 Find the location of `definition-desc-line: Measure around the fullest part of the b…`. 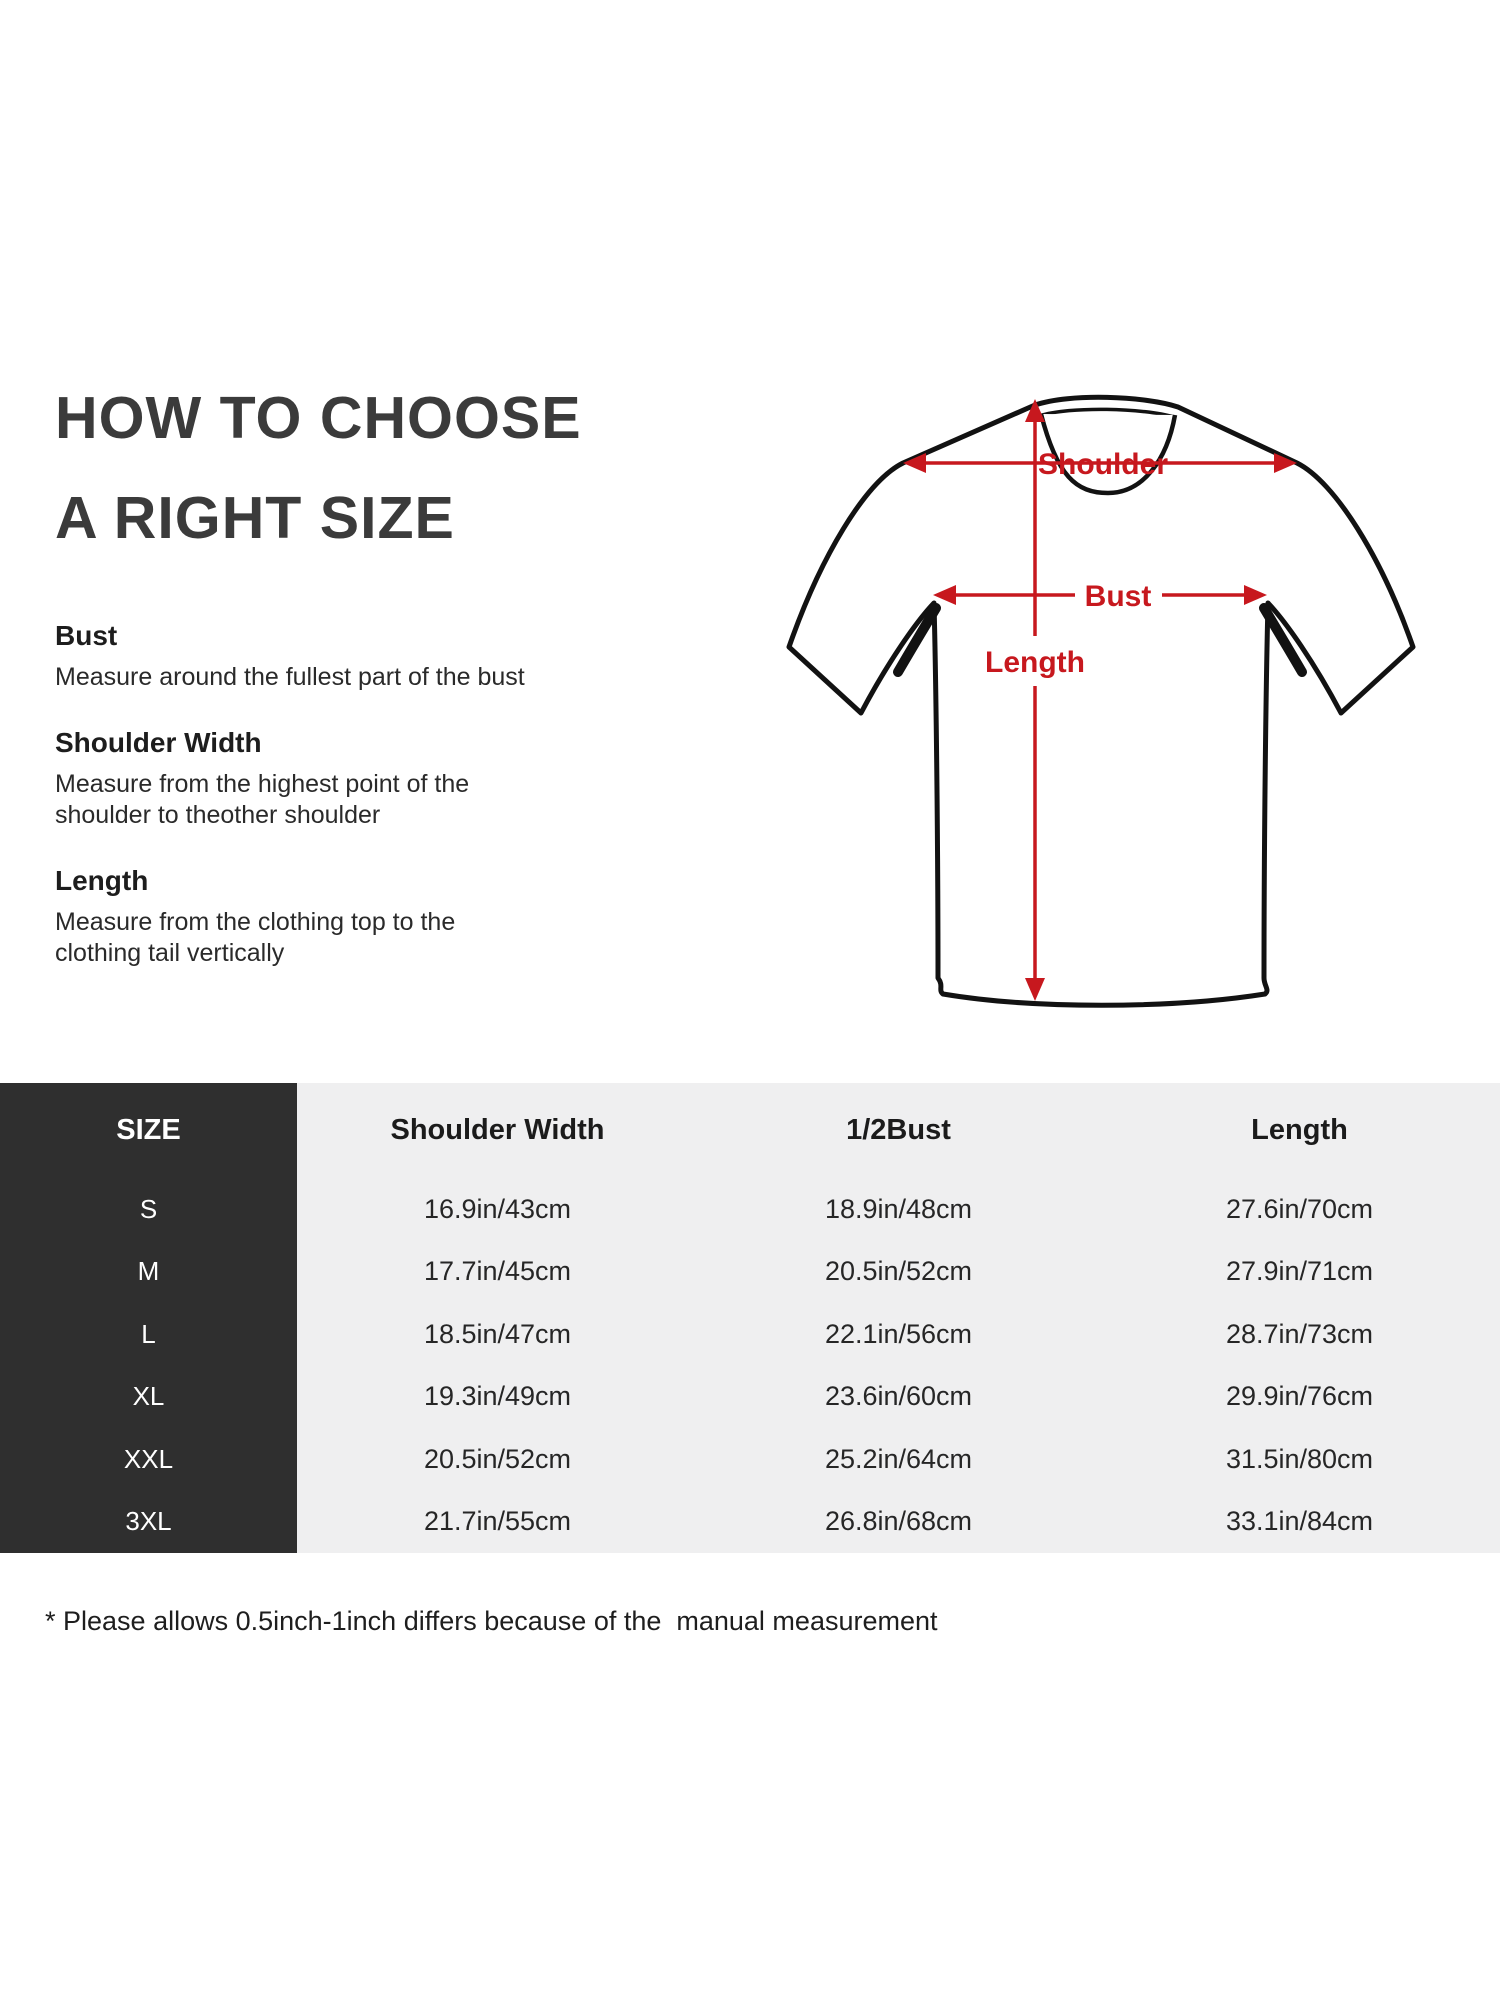

definition-desc-line: Measure around the fullest part of the b… is located at coordinates (290, 677).